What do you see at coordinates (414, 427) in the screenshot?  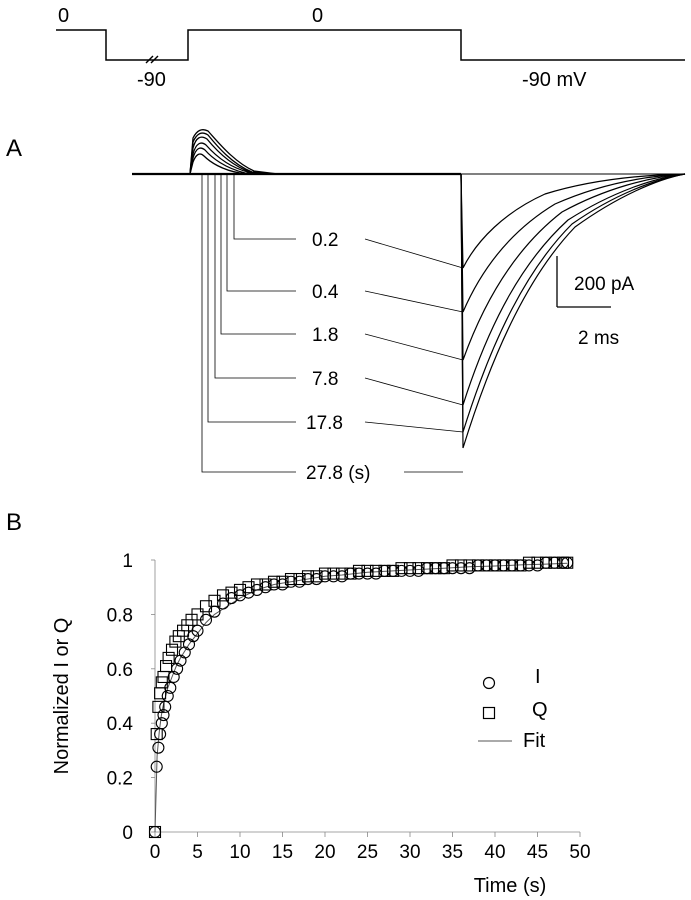 I see `leader-17.8` at bounding box center [414, 427].